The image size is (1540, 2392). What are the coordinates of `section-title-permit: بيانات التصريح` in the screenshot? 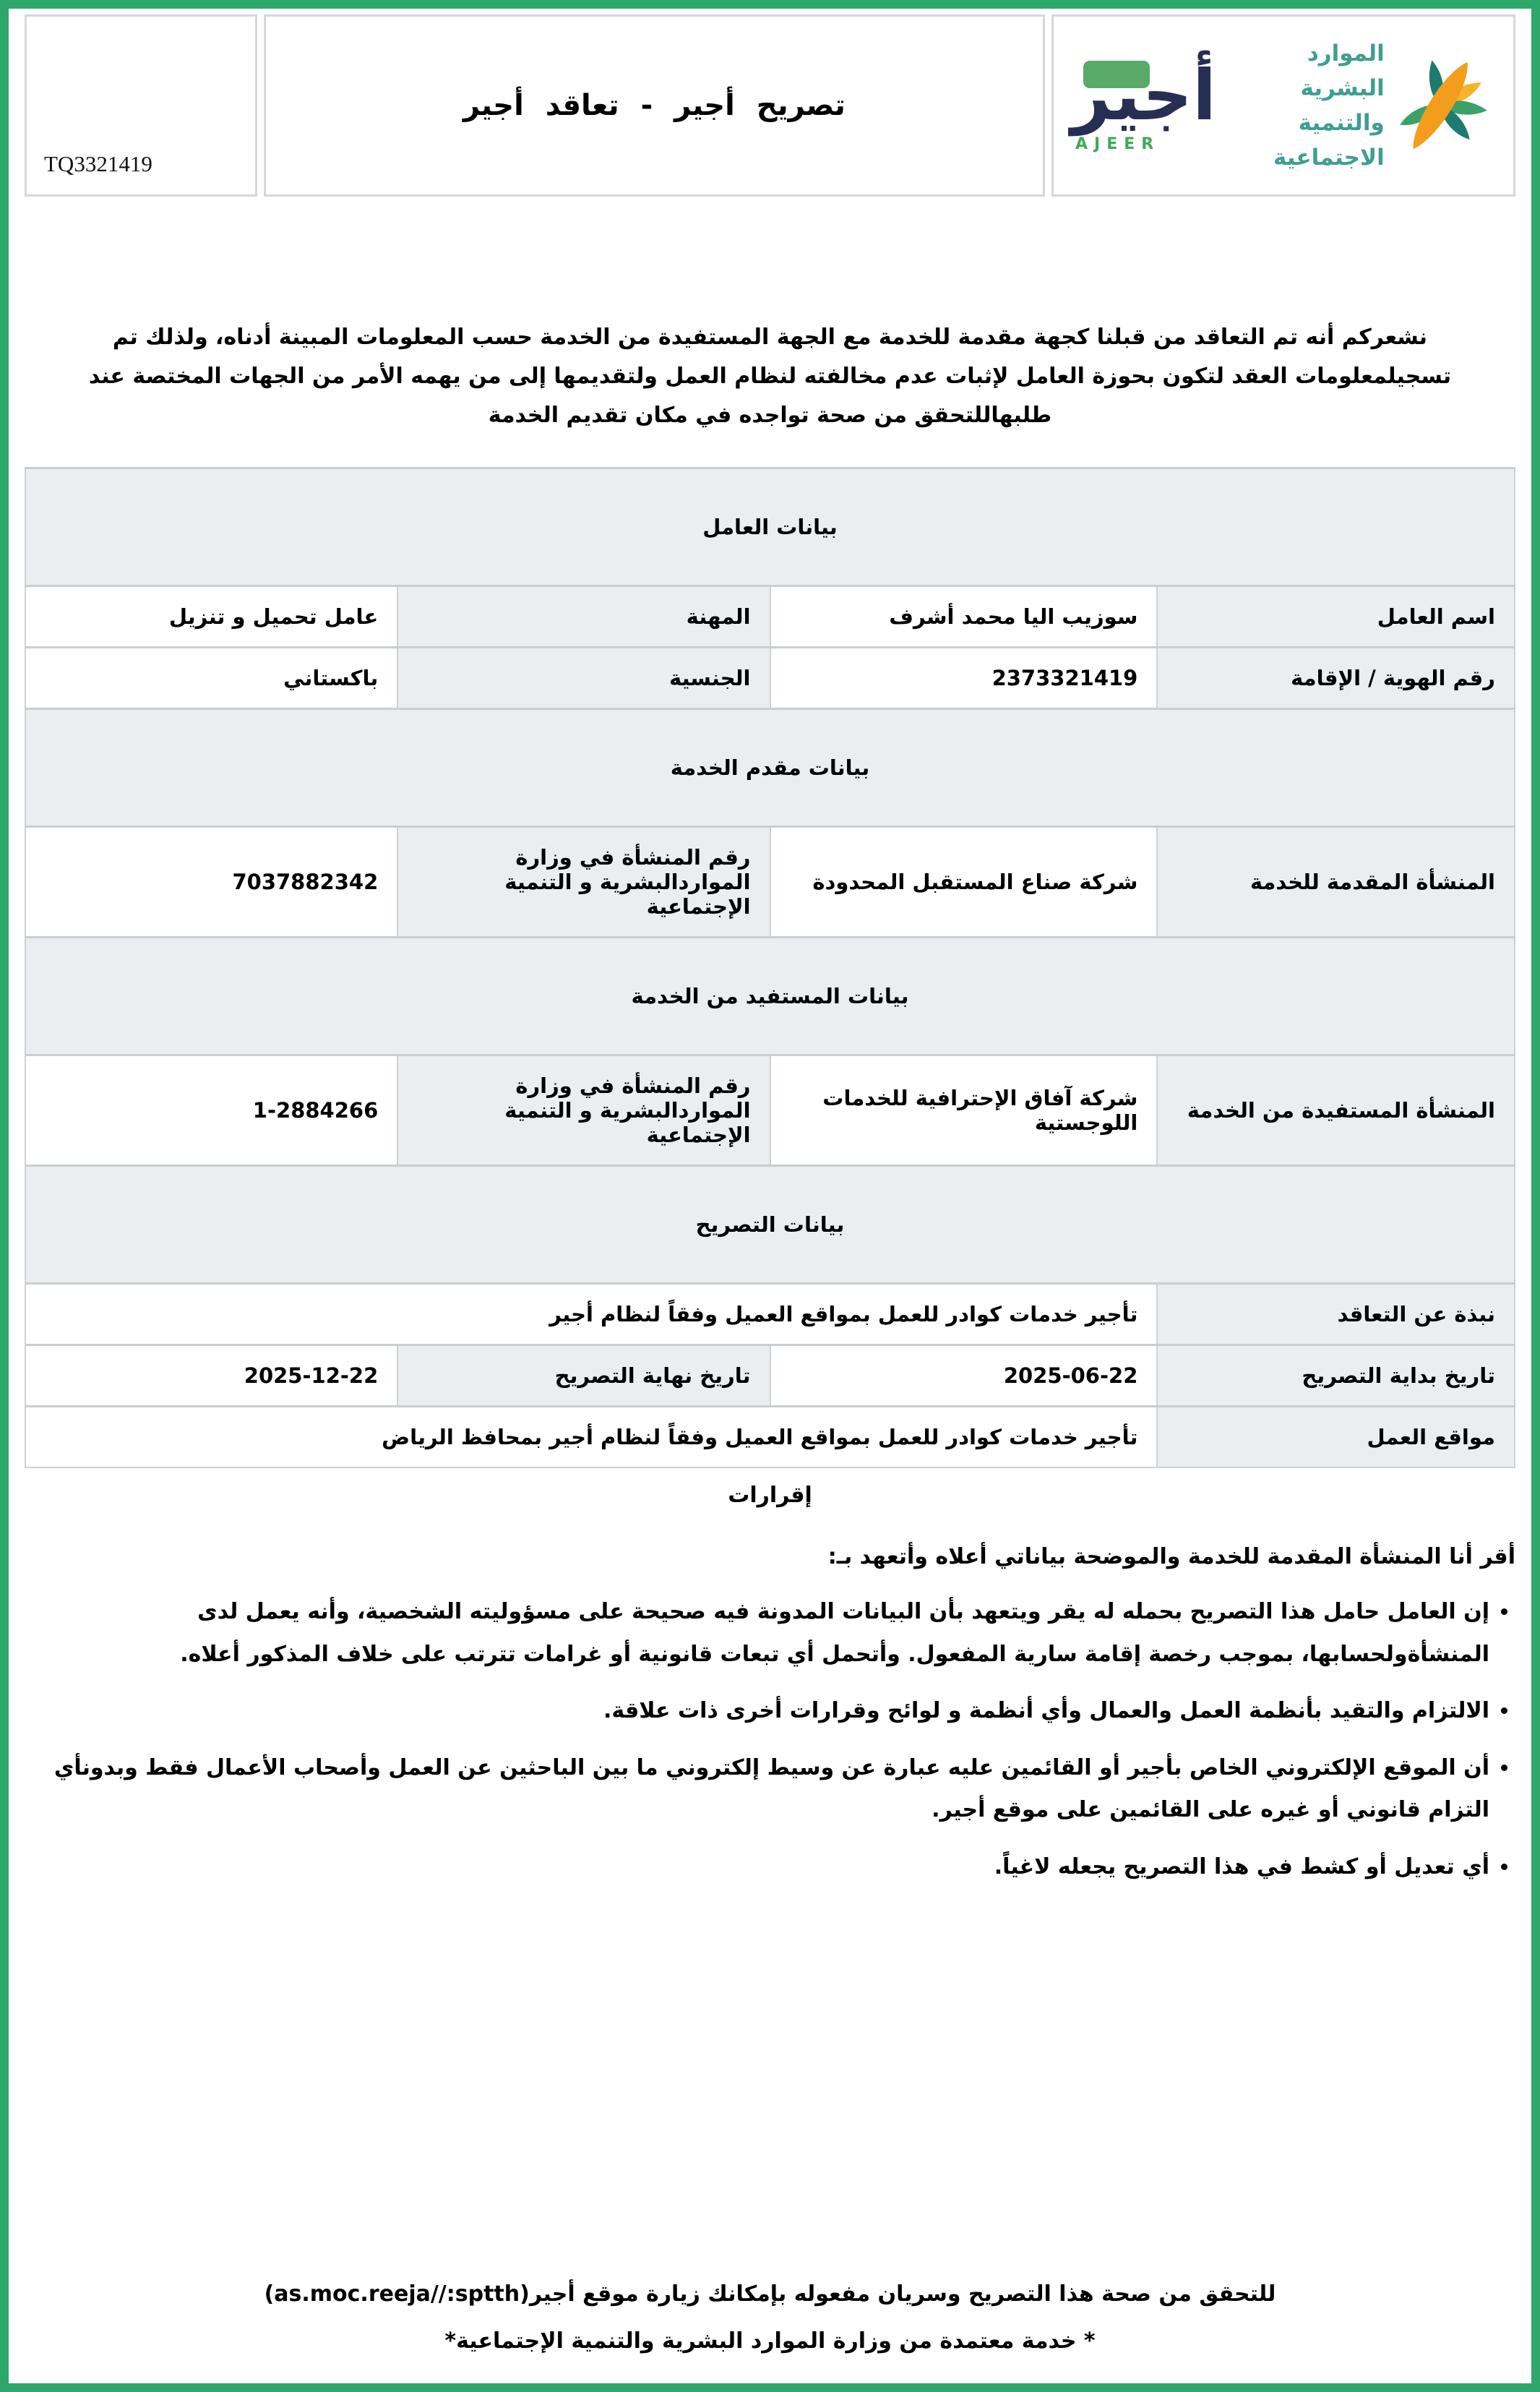 It's located at (770, 1225).